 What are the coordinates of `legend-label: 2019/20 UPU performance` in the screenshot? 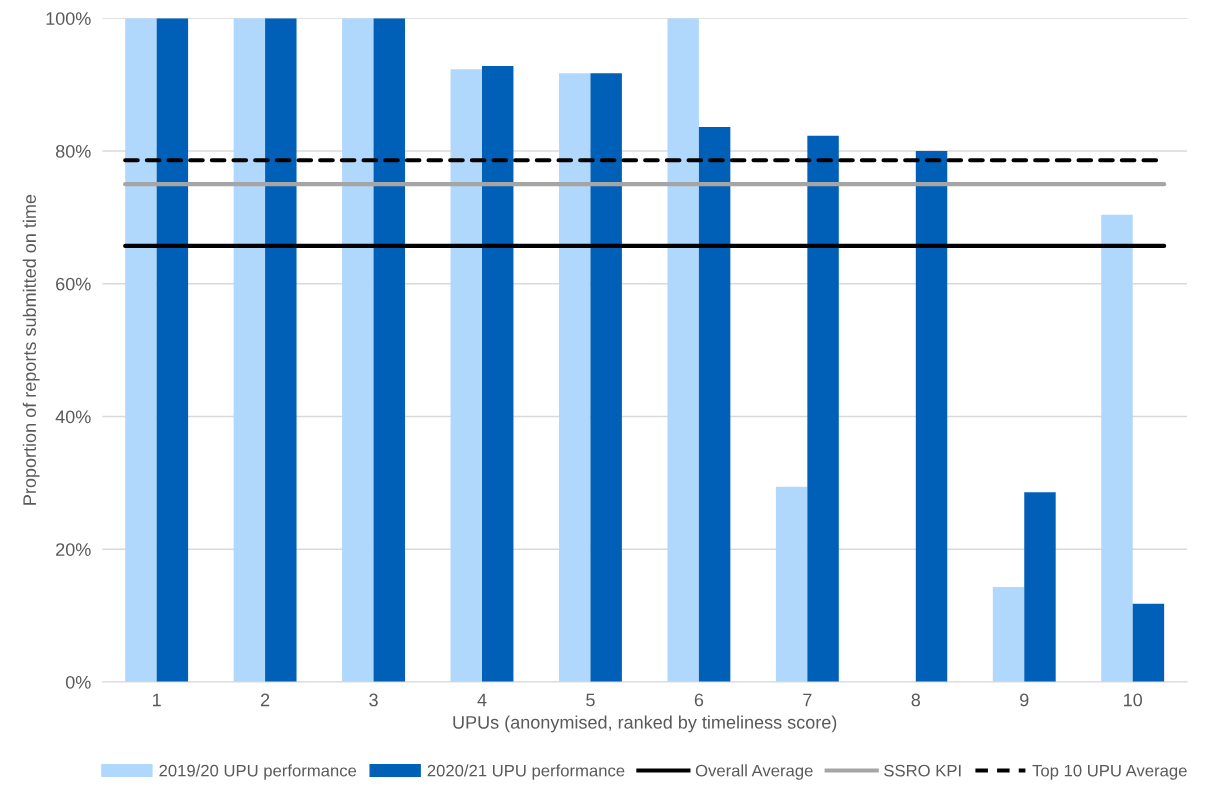 It's located at (258, 772).